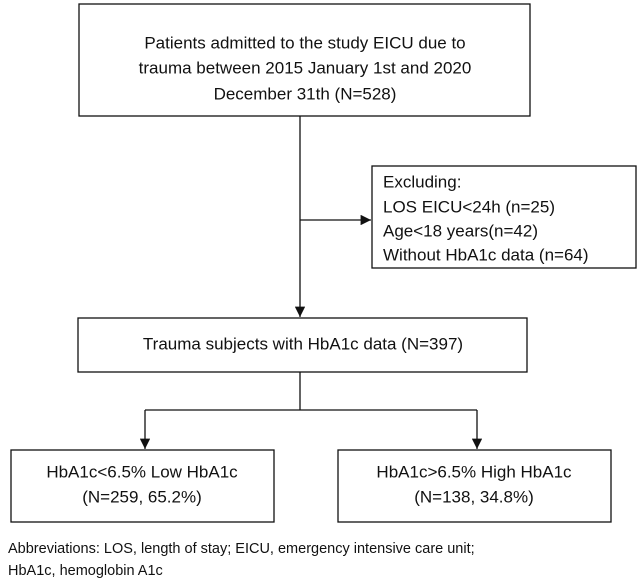 This screenshot has height=582, width=639. I want to click on footnote: HbA1c, hemoglobin A1c, so click(85, 571).